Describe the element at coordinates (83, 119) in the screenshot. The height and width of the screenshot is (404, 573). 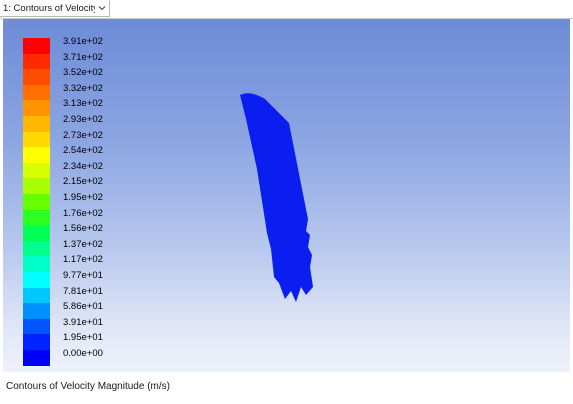
I see `legend-label: 2.93e+02` at that location.